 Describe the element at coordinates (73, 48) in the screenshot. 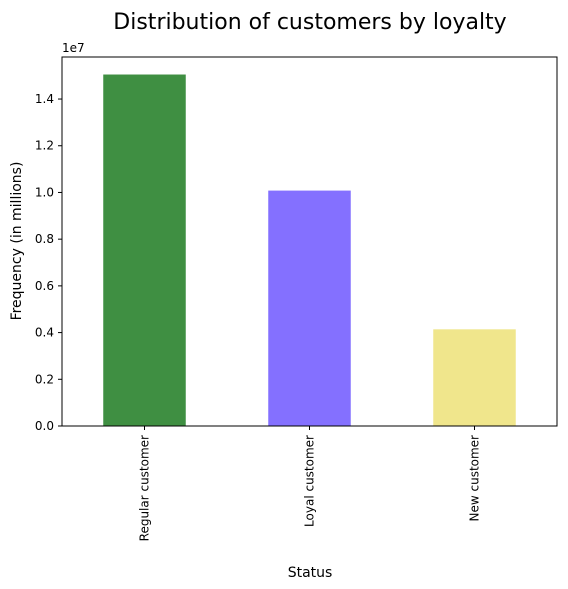

I see `y-axis-offset-label: 1e7` at that location.